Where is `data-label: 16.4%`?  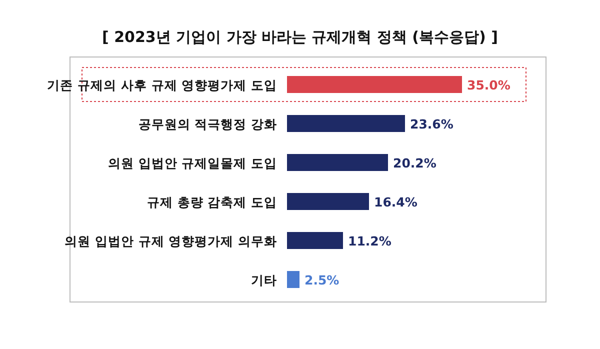
data-label: 16.4% is located at coordinates (396, 202).